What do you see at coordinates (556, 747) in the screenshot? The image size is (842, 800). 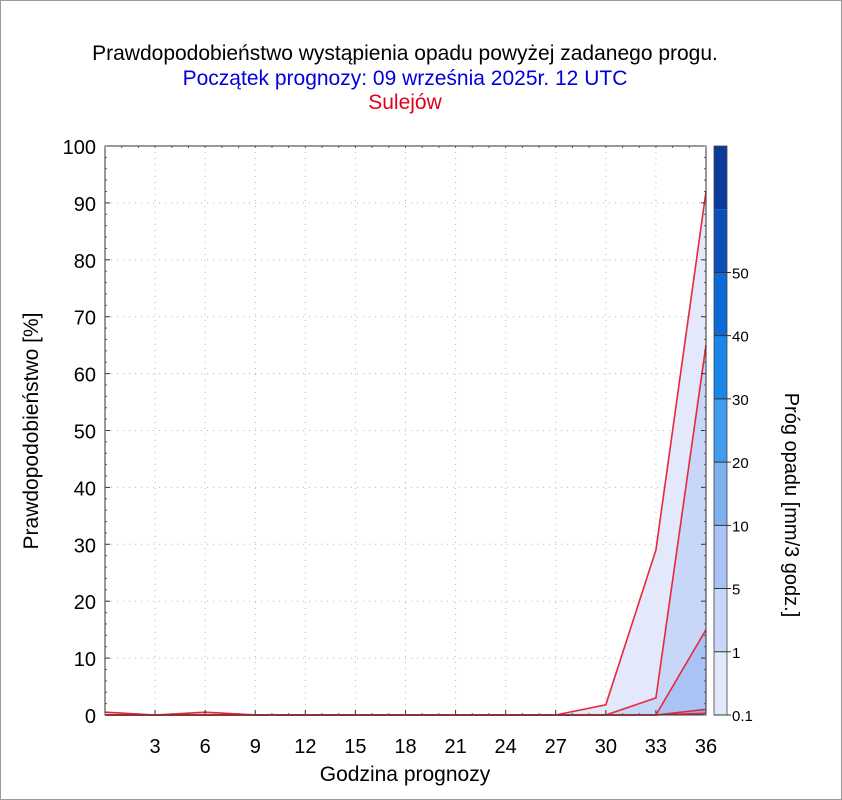 I see `x-tick-label: 27` at bounding box center [556, 747].